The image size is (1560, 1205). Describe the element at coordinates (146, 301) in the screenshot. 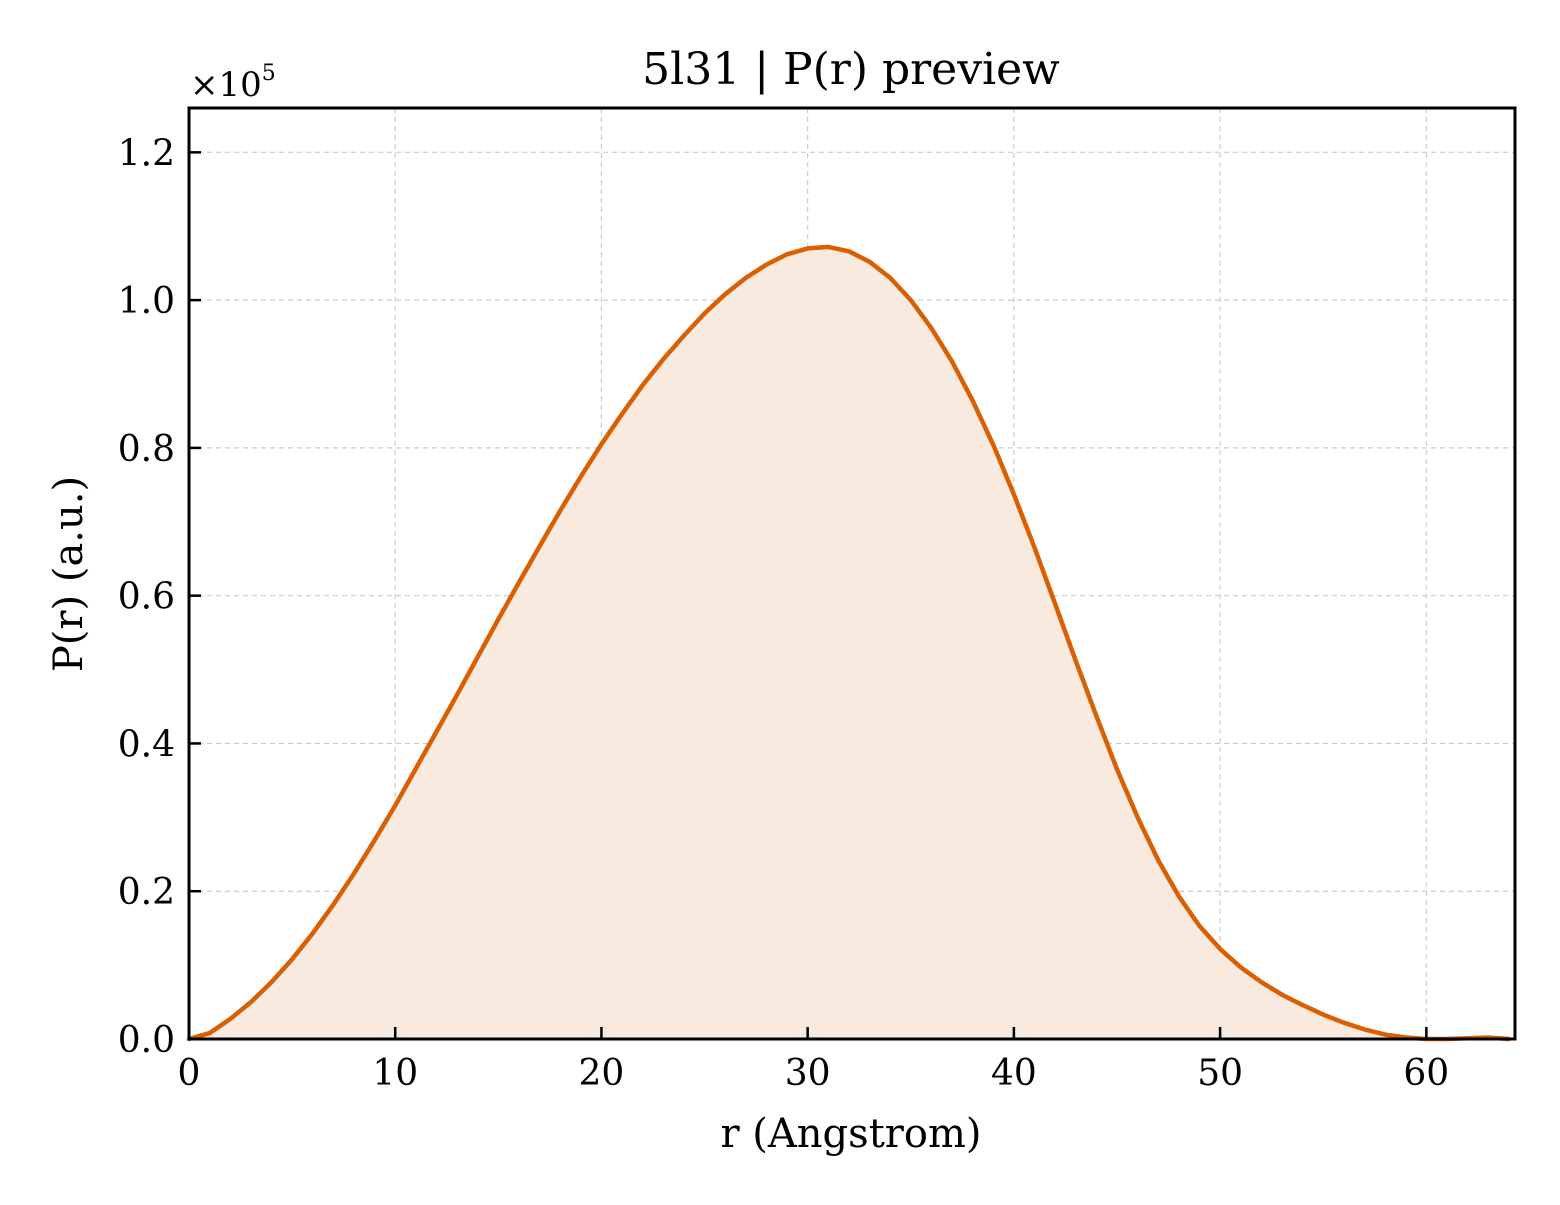

I see `y-tick-label: 1.0` at that location.